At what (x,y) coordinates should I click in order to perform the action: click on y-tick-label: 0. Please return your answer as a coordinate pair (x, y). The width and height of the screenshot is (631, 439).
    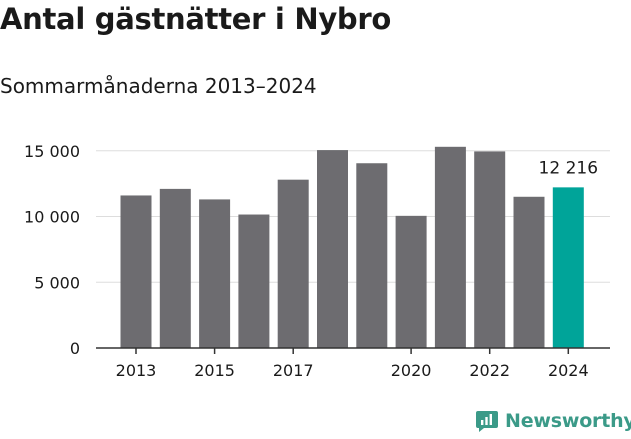
    Looking at the image, I should click on (75, 348).